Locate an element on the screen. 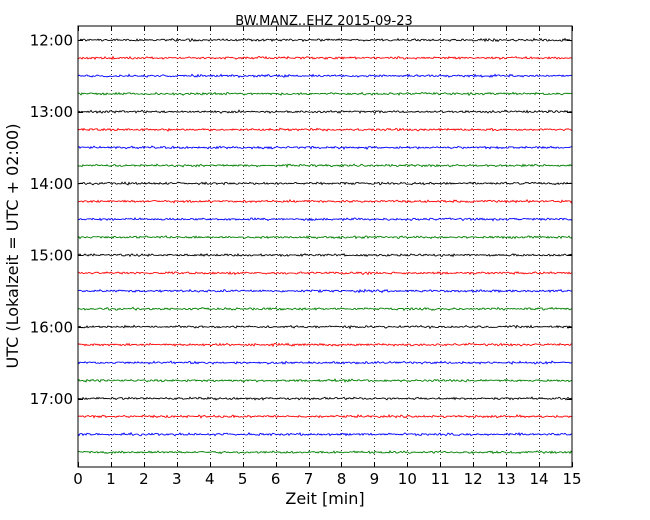 This screenshot has height=520, width=650. x-tick-label: 15 is located at coordinates (571, 479).